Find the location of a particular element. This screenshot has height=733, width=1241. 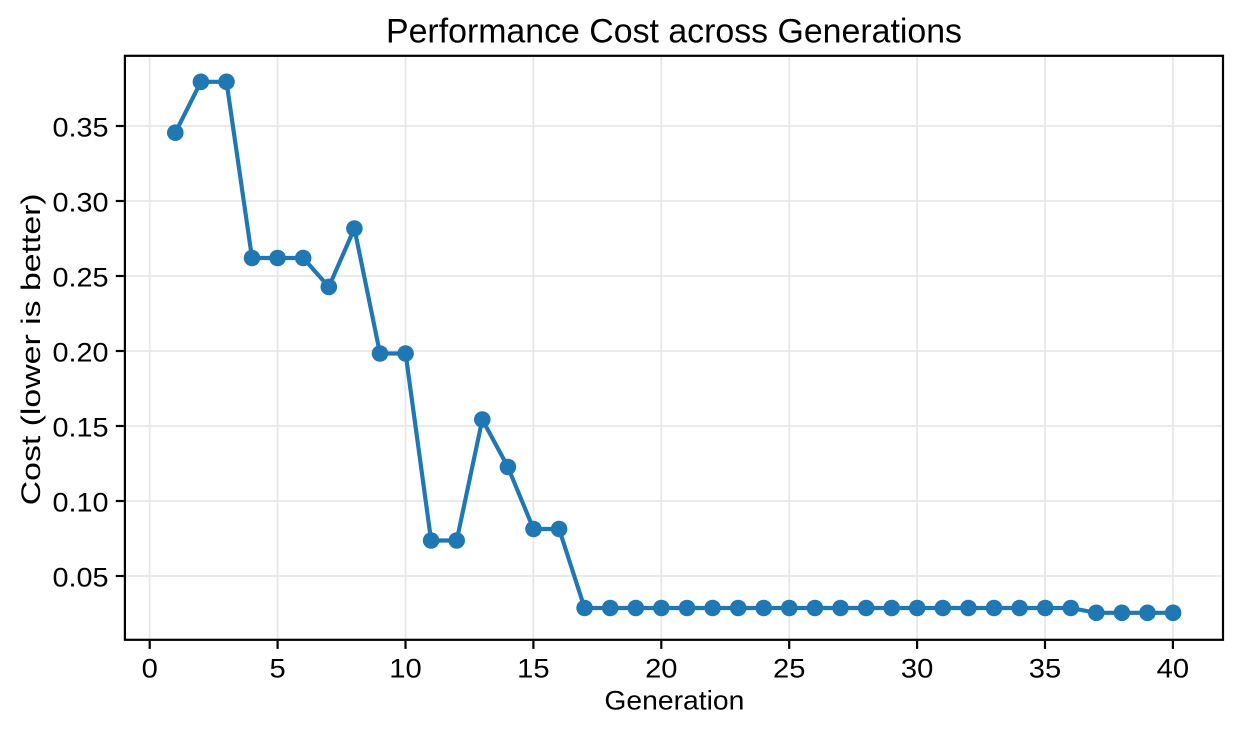

svg-text: Cost (lower is better) is located at coordinates (31, 349).